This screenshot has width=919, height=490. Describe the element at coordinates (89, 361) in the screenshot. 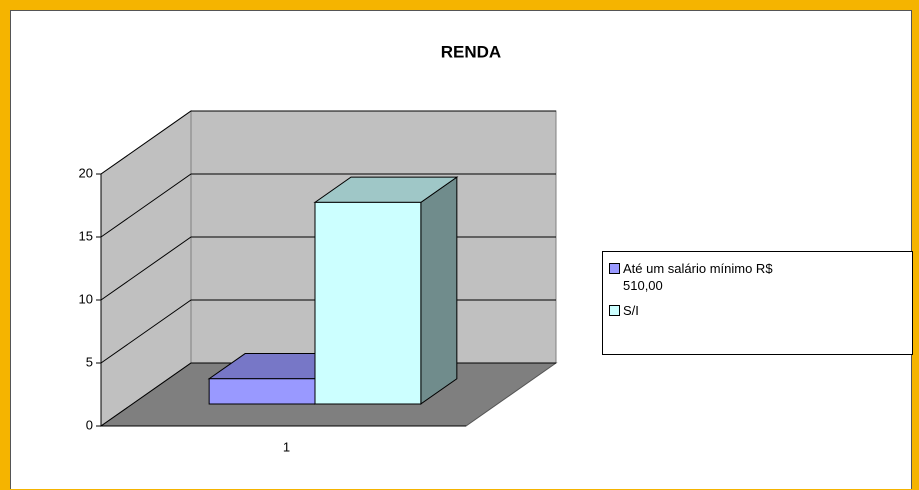

I see `y-tick-label: 5` at that location.